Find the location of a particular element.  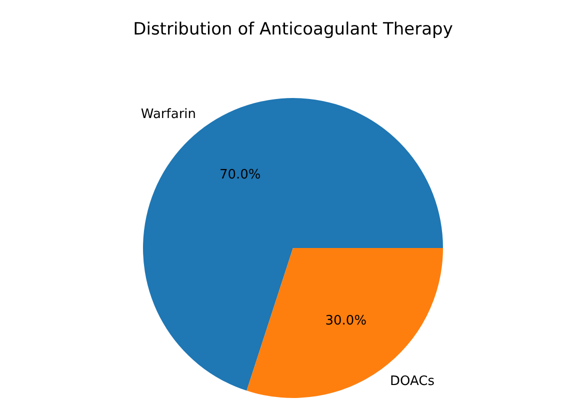

data-label: 30.0% is located at coordinates (346, 320).